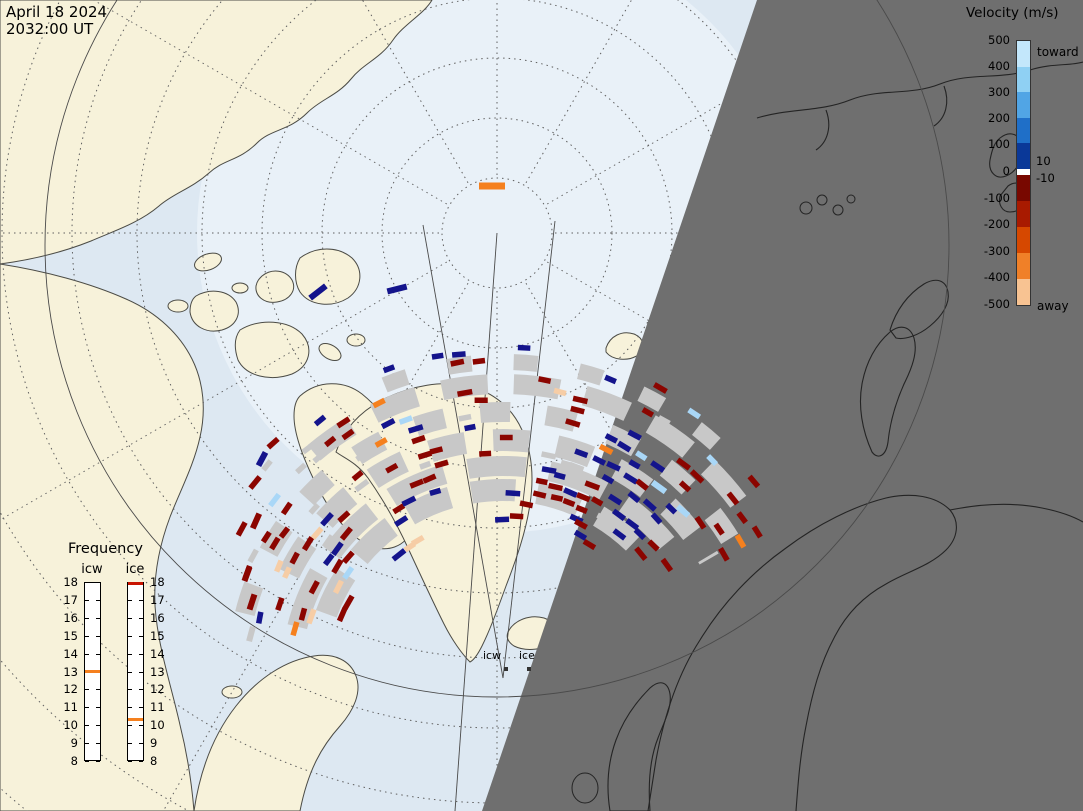 The image size is (1083, 811). Describe the element at coordinates (70, 725) in the screenshot. I see `freq-scale-label: 10` at that location.